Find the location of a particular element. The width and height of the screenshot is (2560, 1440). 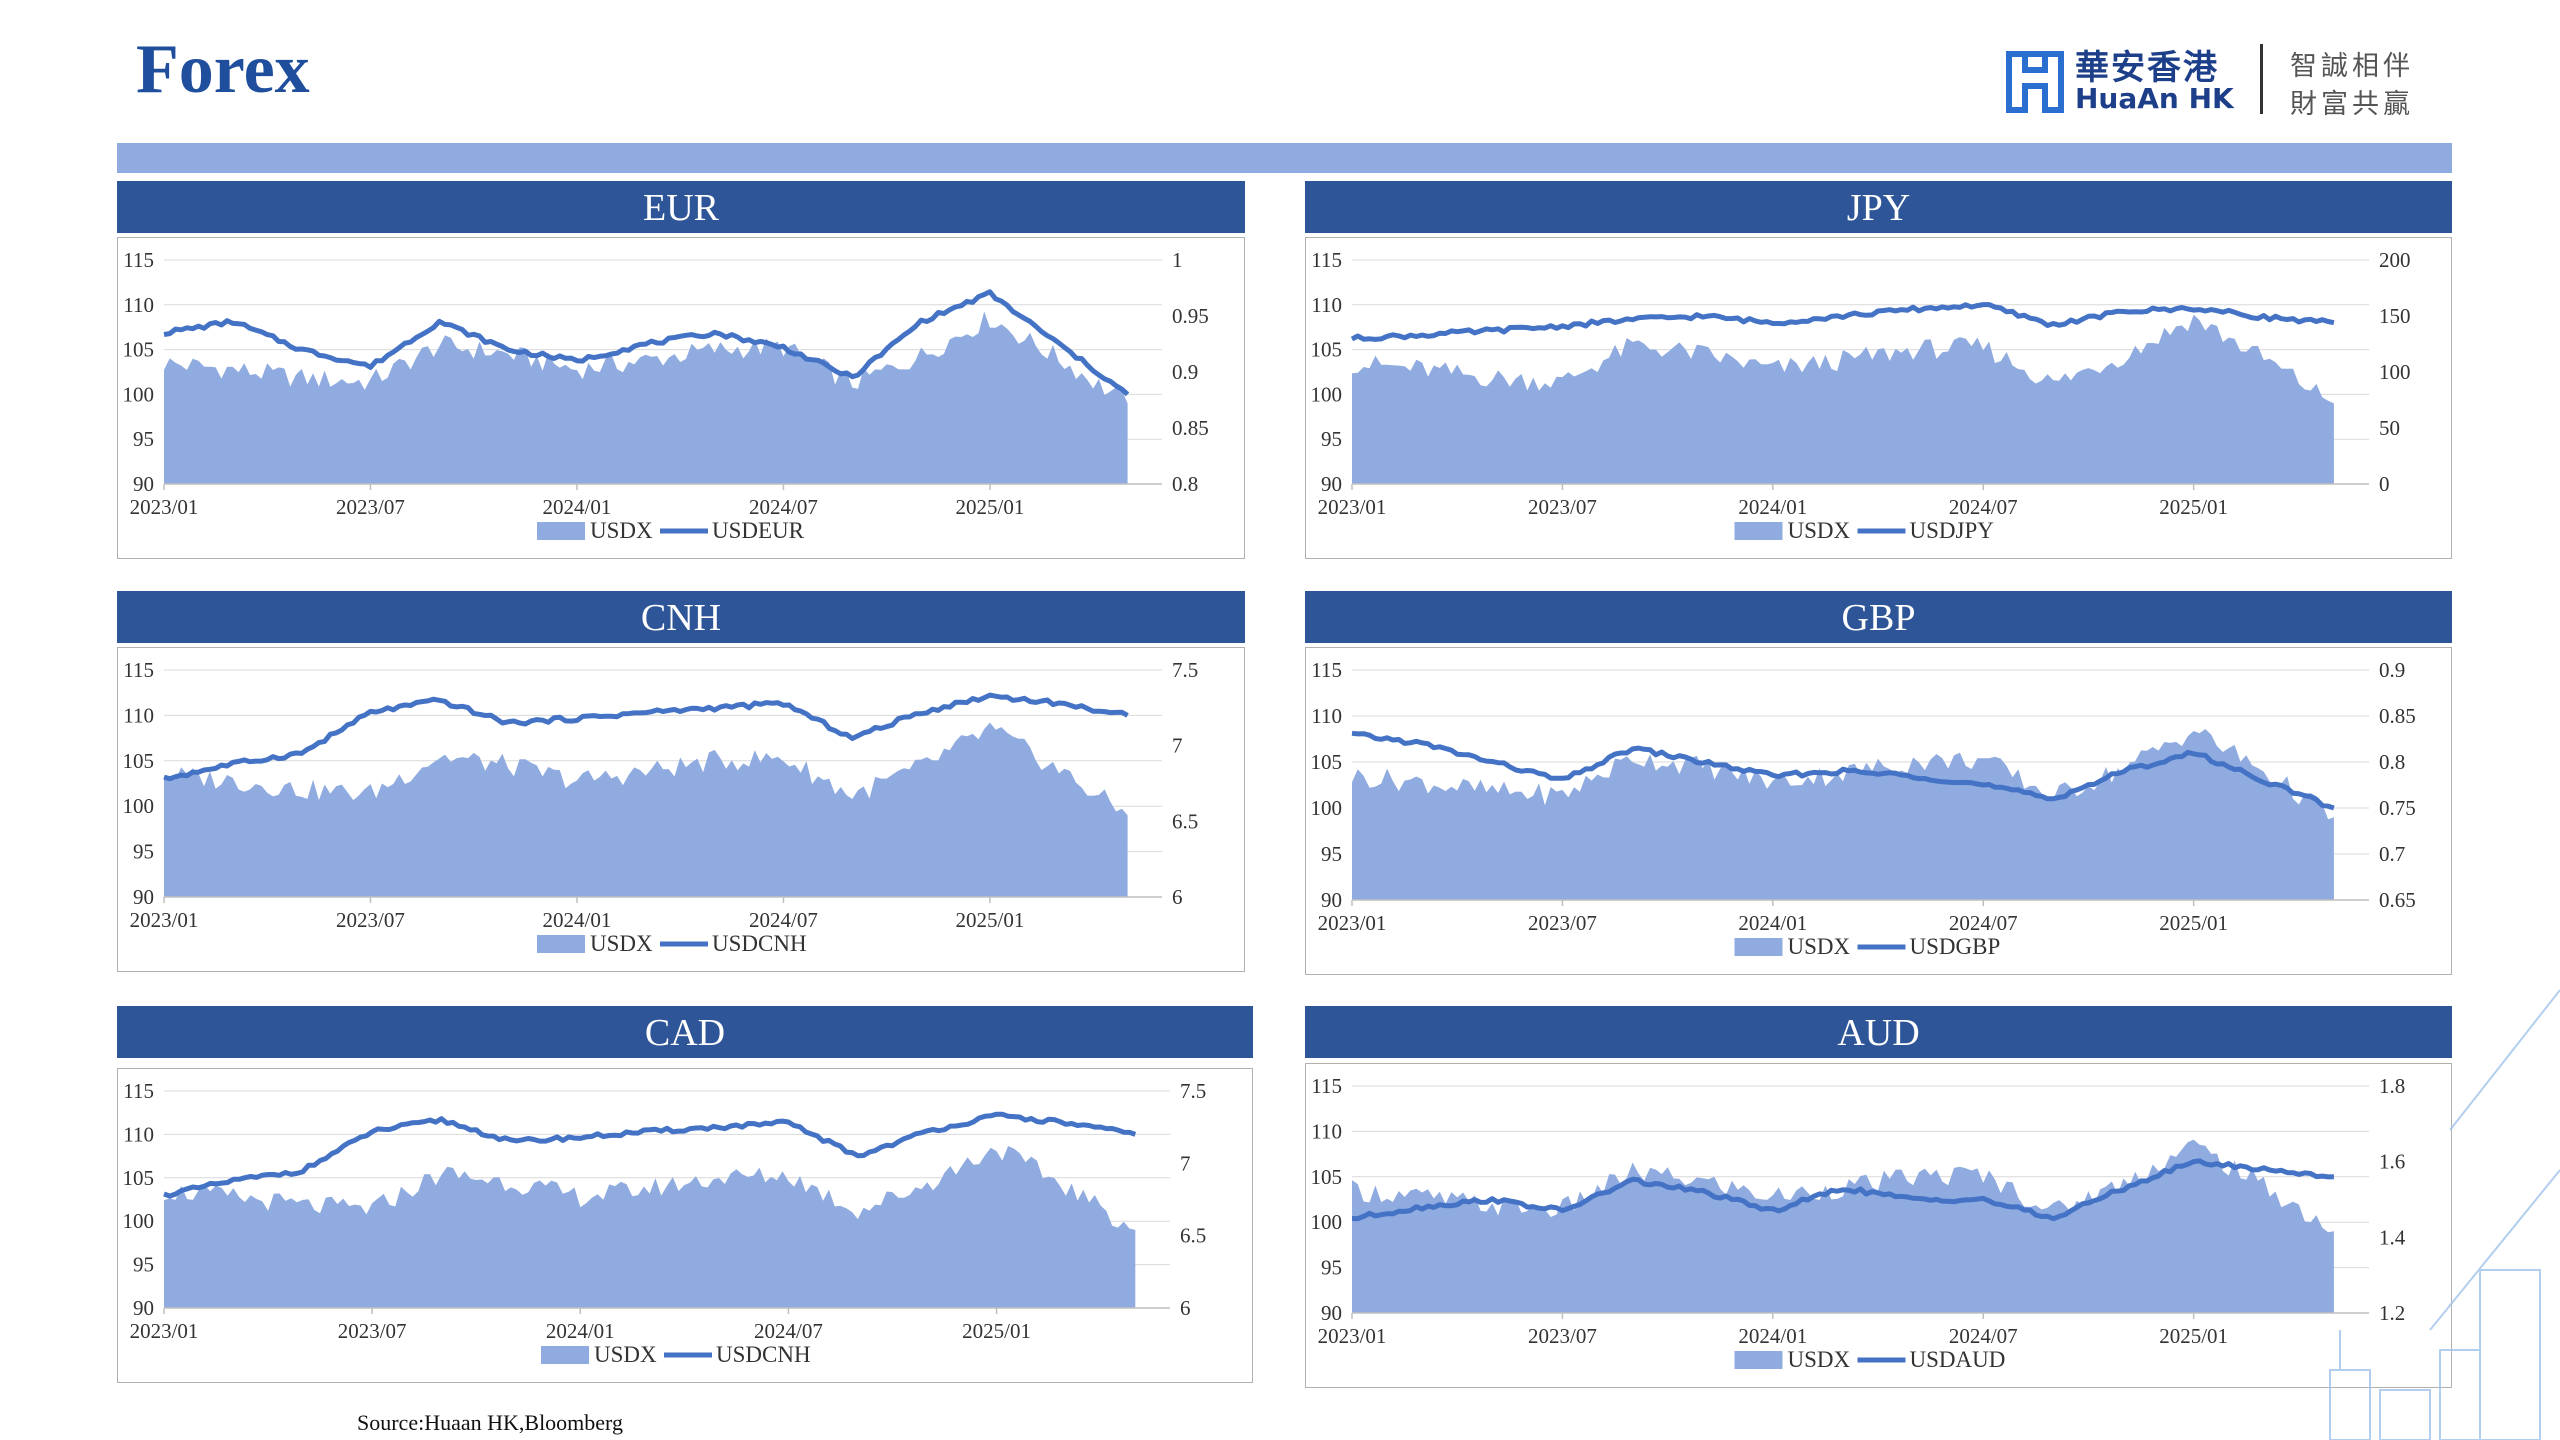

y-right-tick: 0.75 is located at coordinates (2397, 808).